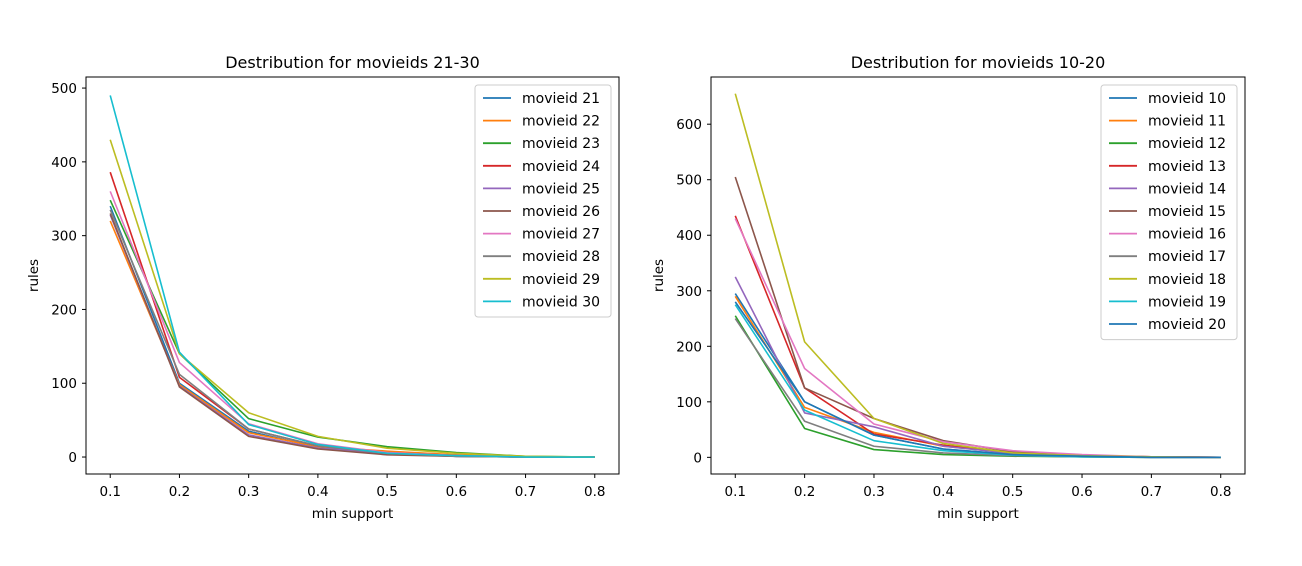 This screenshot has height=566, width=1302. What do you see at coordinates (1187, 302) in the screenshot?
I see `legend-label: movieid 19` at bounding box center [1187, 302].